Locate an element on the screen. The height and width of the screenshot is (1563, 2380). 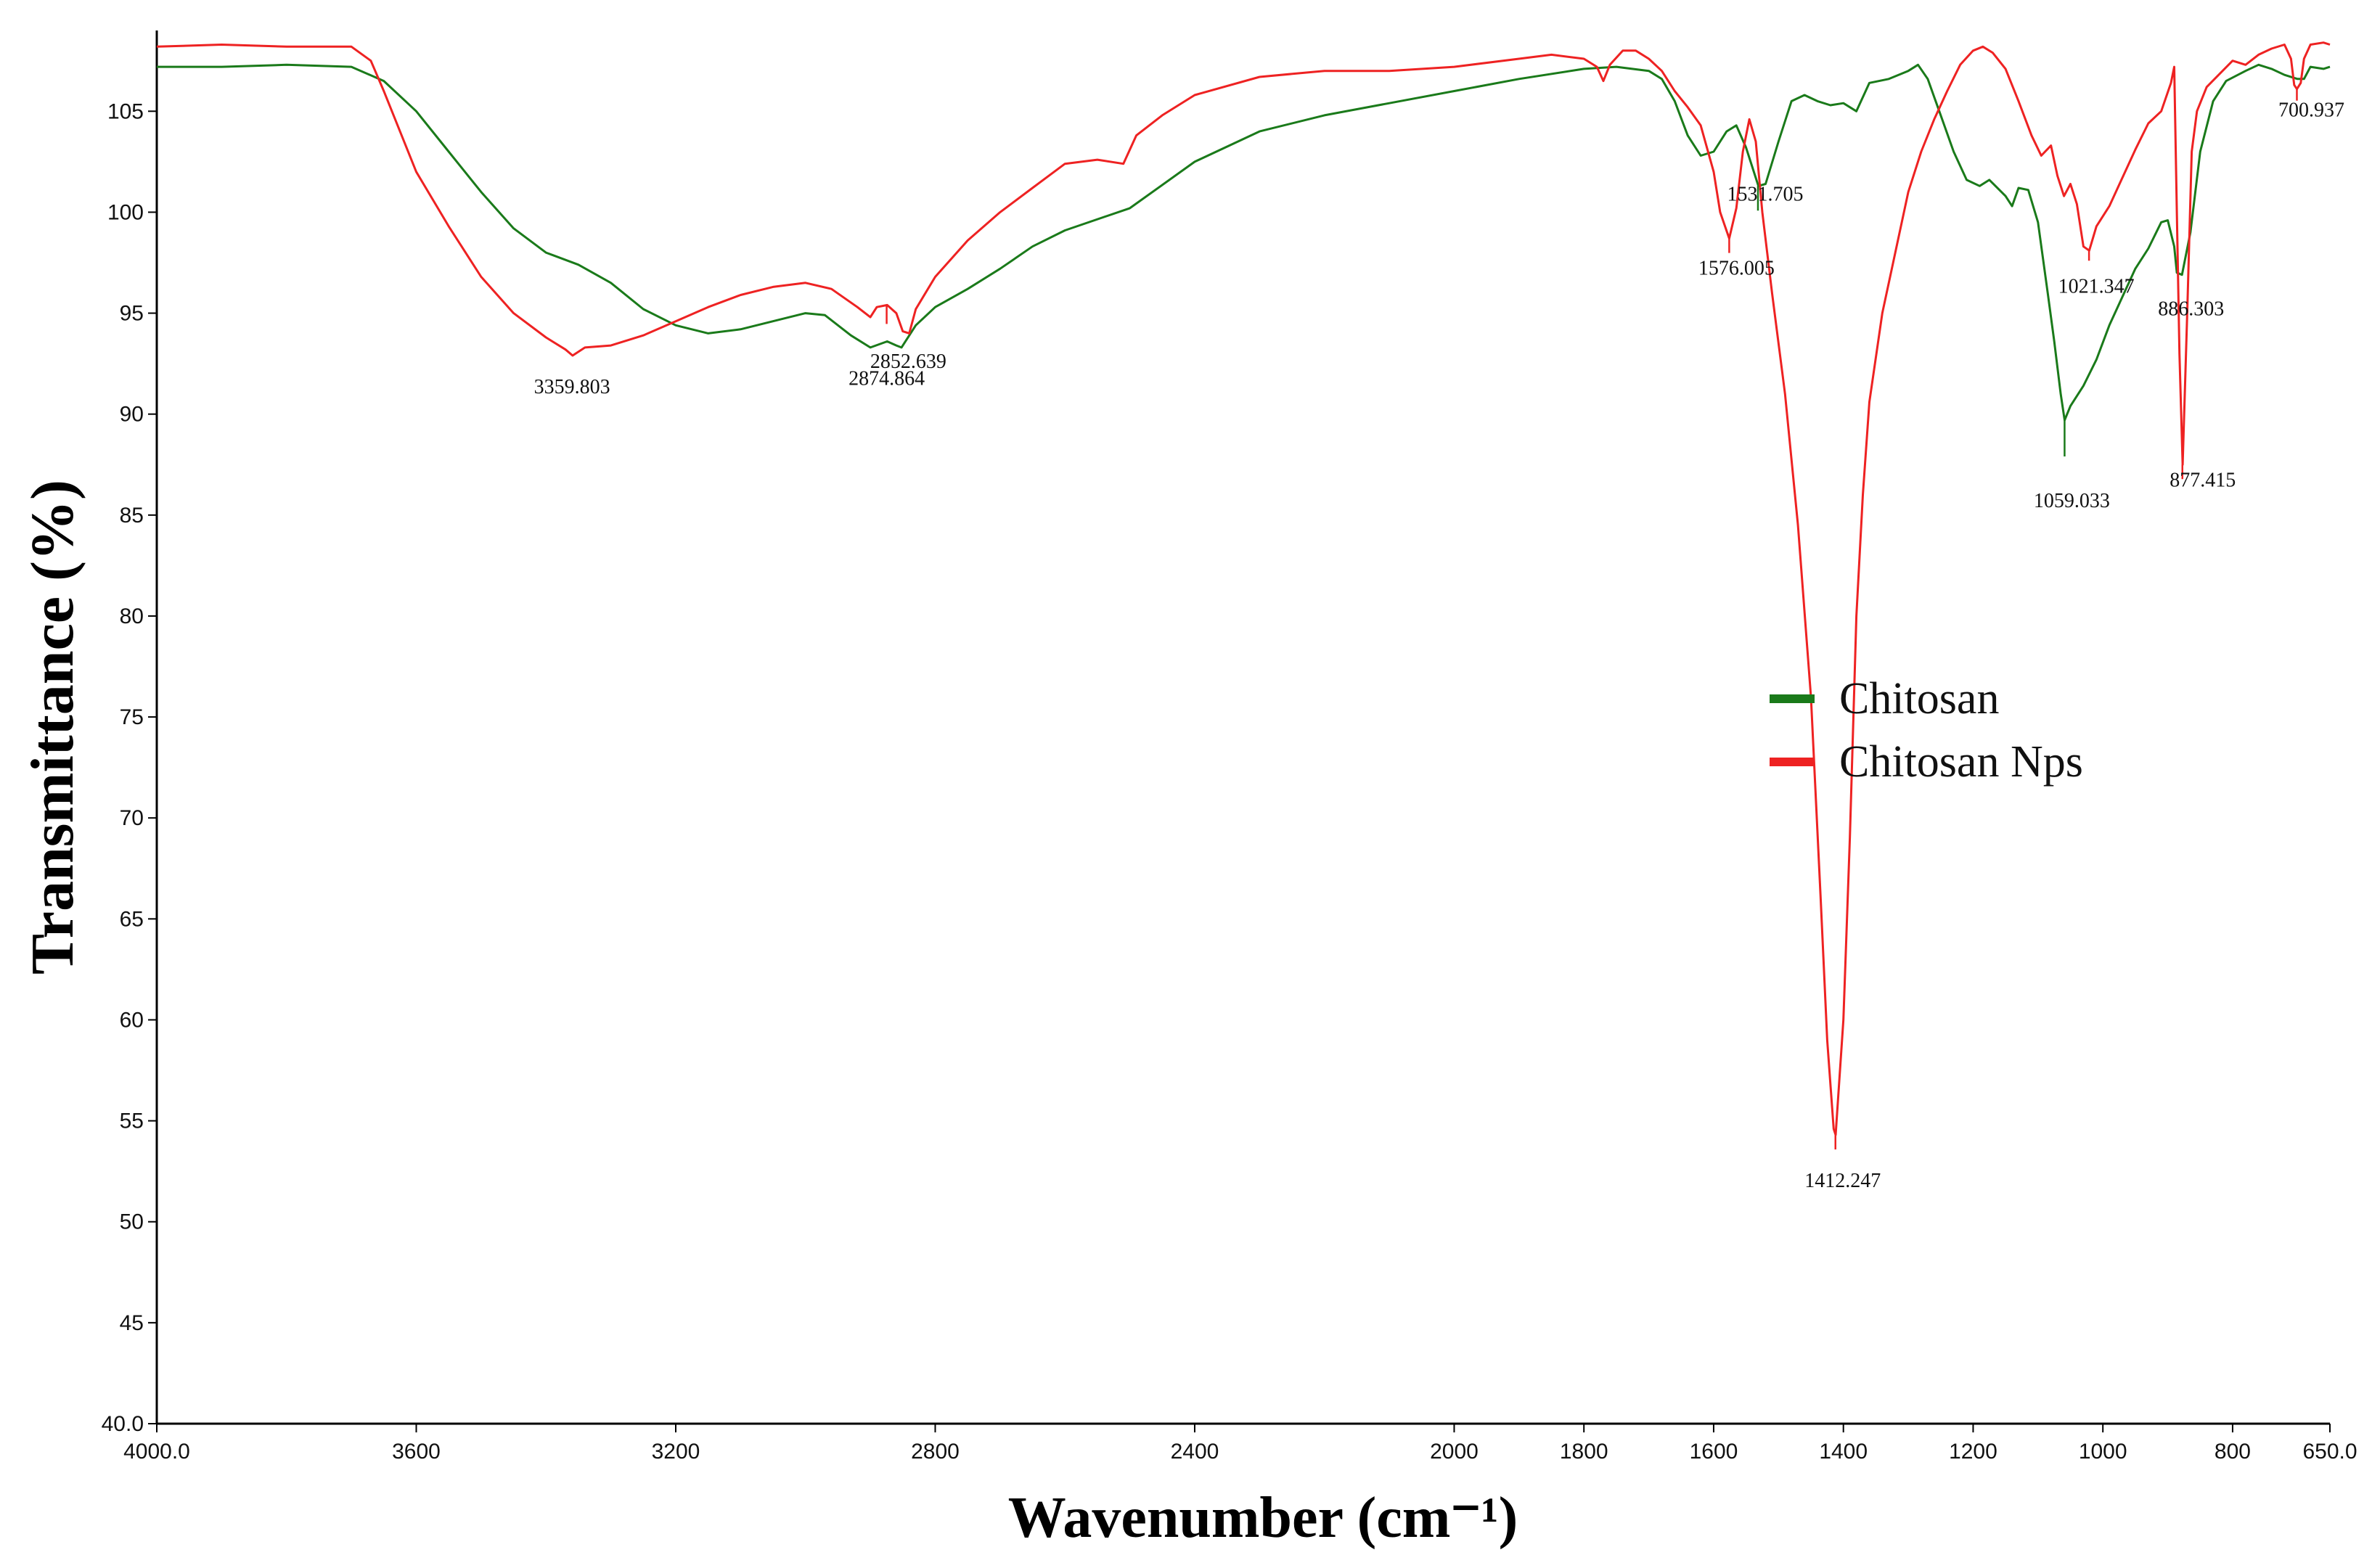
y-tick-label: 75 is located at coordinates (132, 717).